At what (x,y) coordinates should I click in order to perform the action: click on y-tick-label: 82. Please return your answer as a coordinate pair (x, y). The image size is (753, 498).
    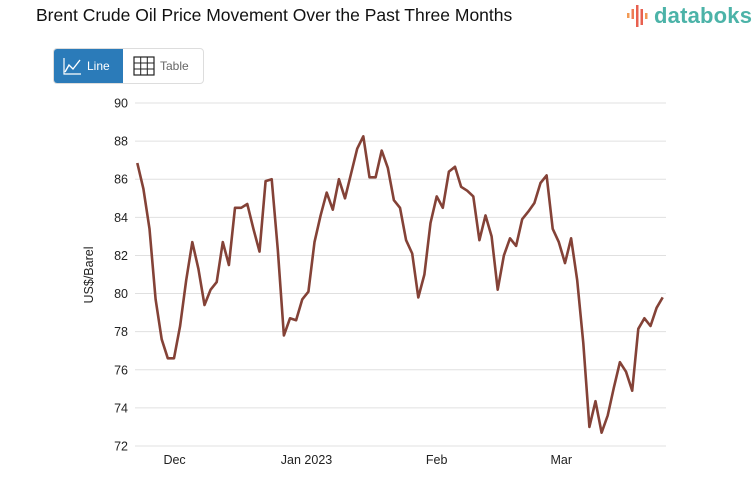
    Looking at the image, I should click on (121, 256).